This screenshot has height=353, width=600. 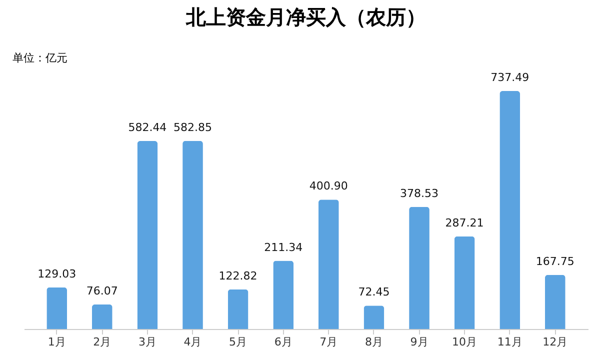 I want to click on data-label: 287.21, so click(x=464, y=223).